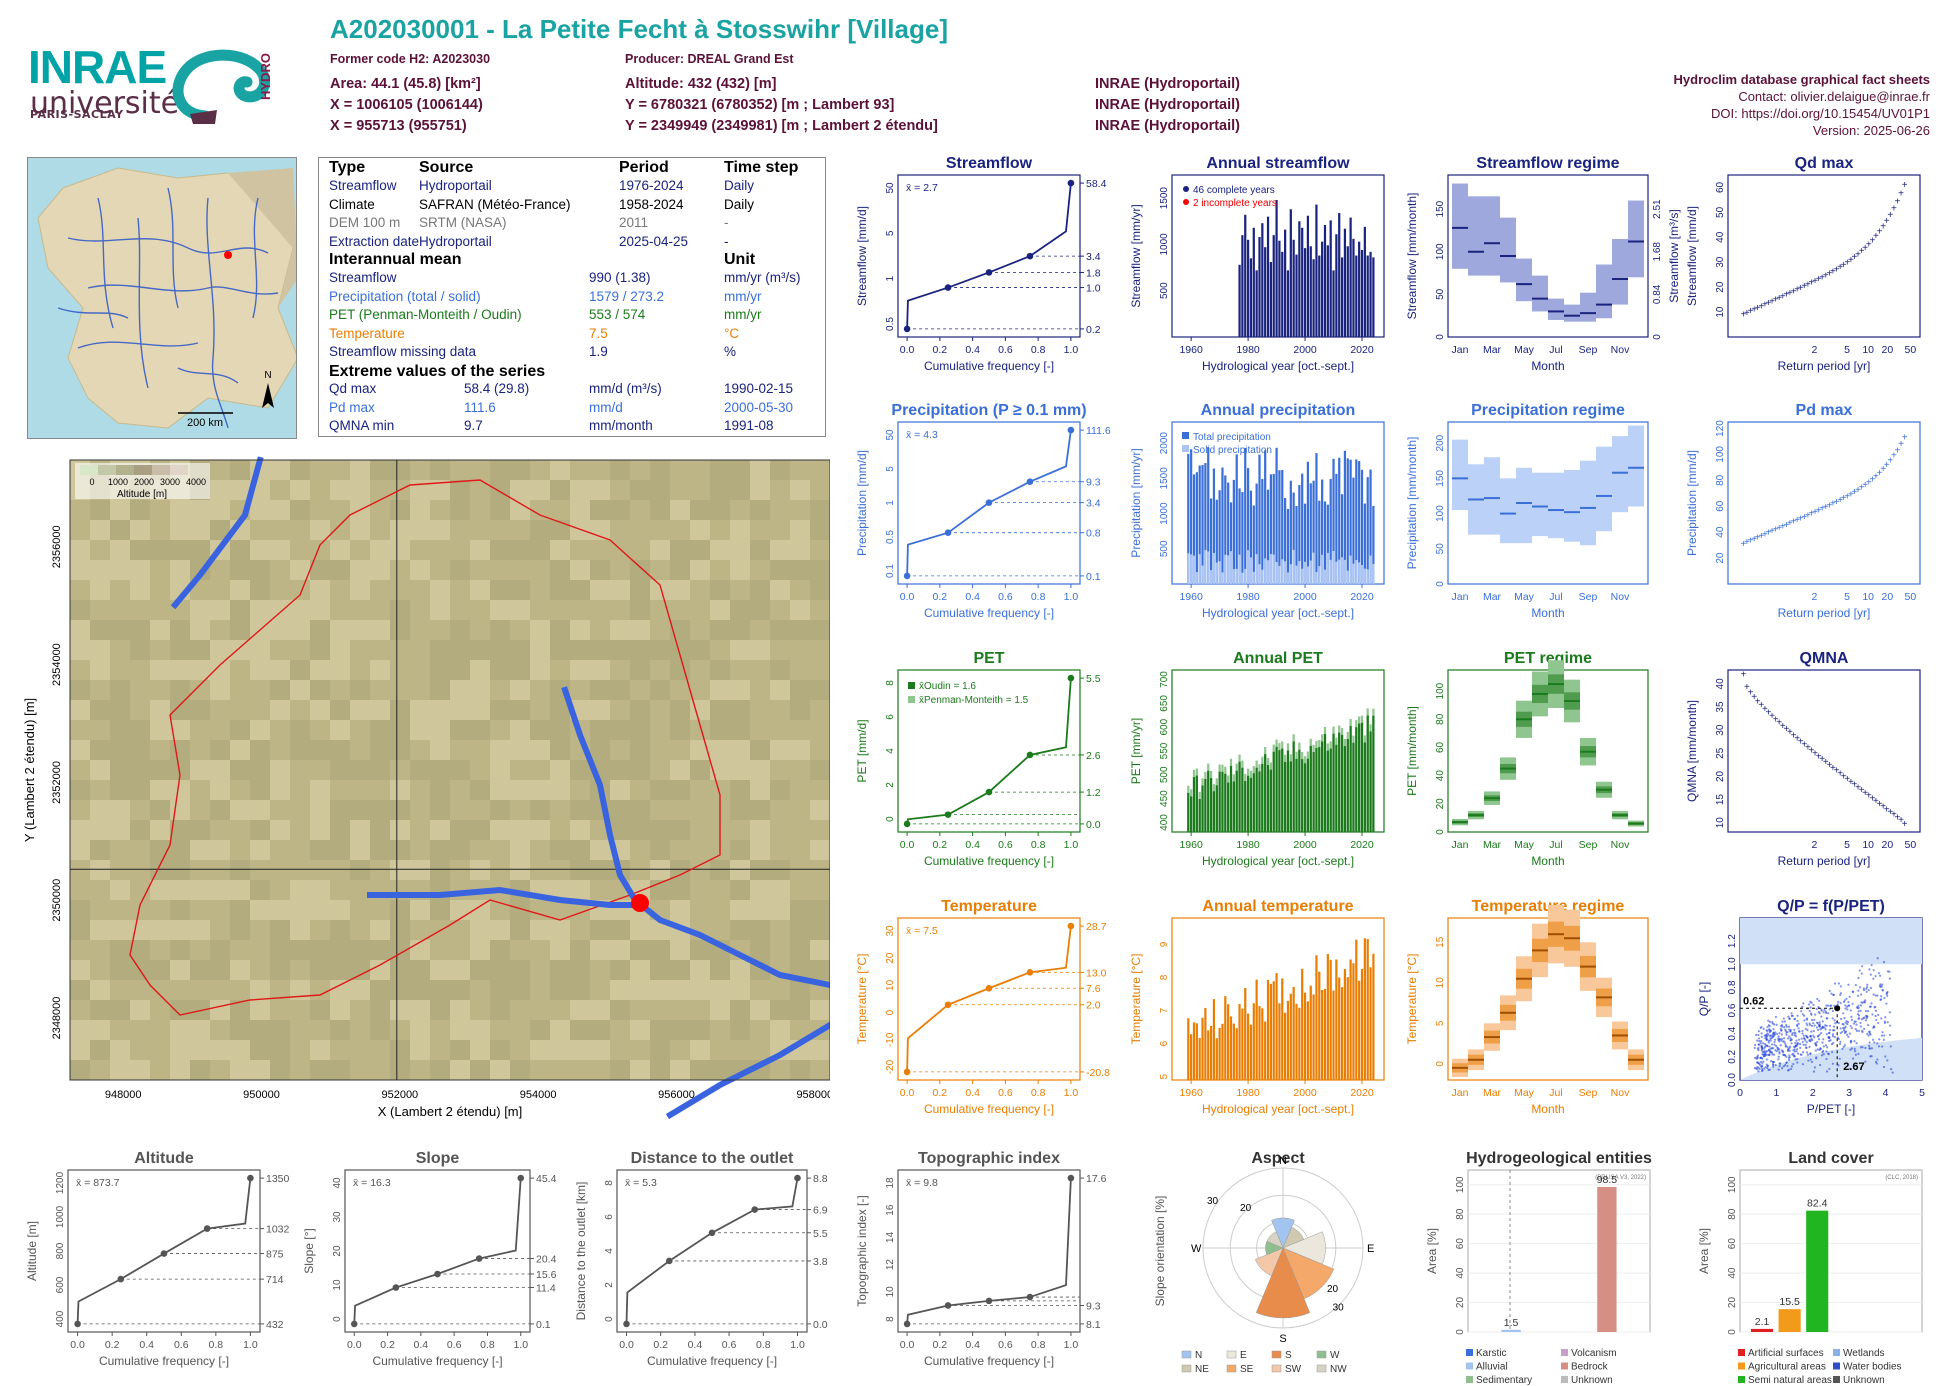 The image size is (1960, 1386). I want to click on mean-label: Precipitation (total / solid), so click(405, 296).